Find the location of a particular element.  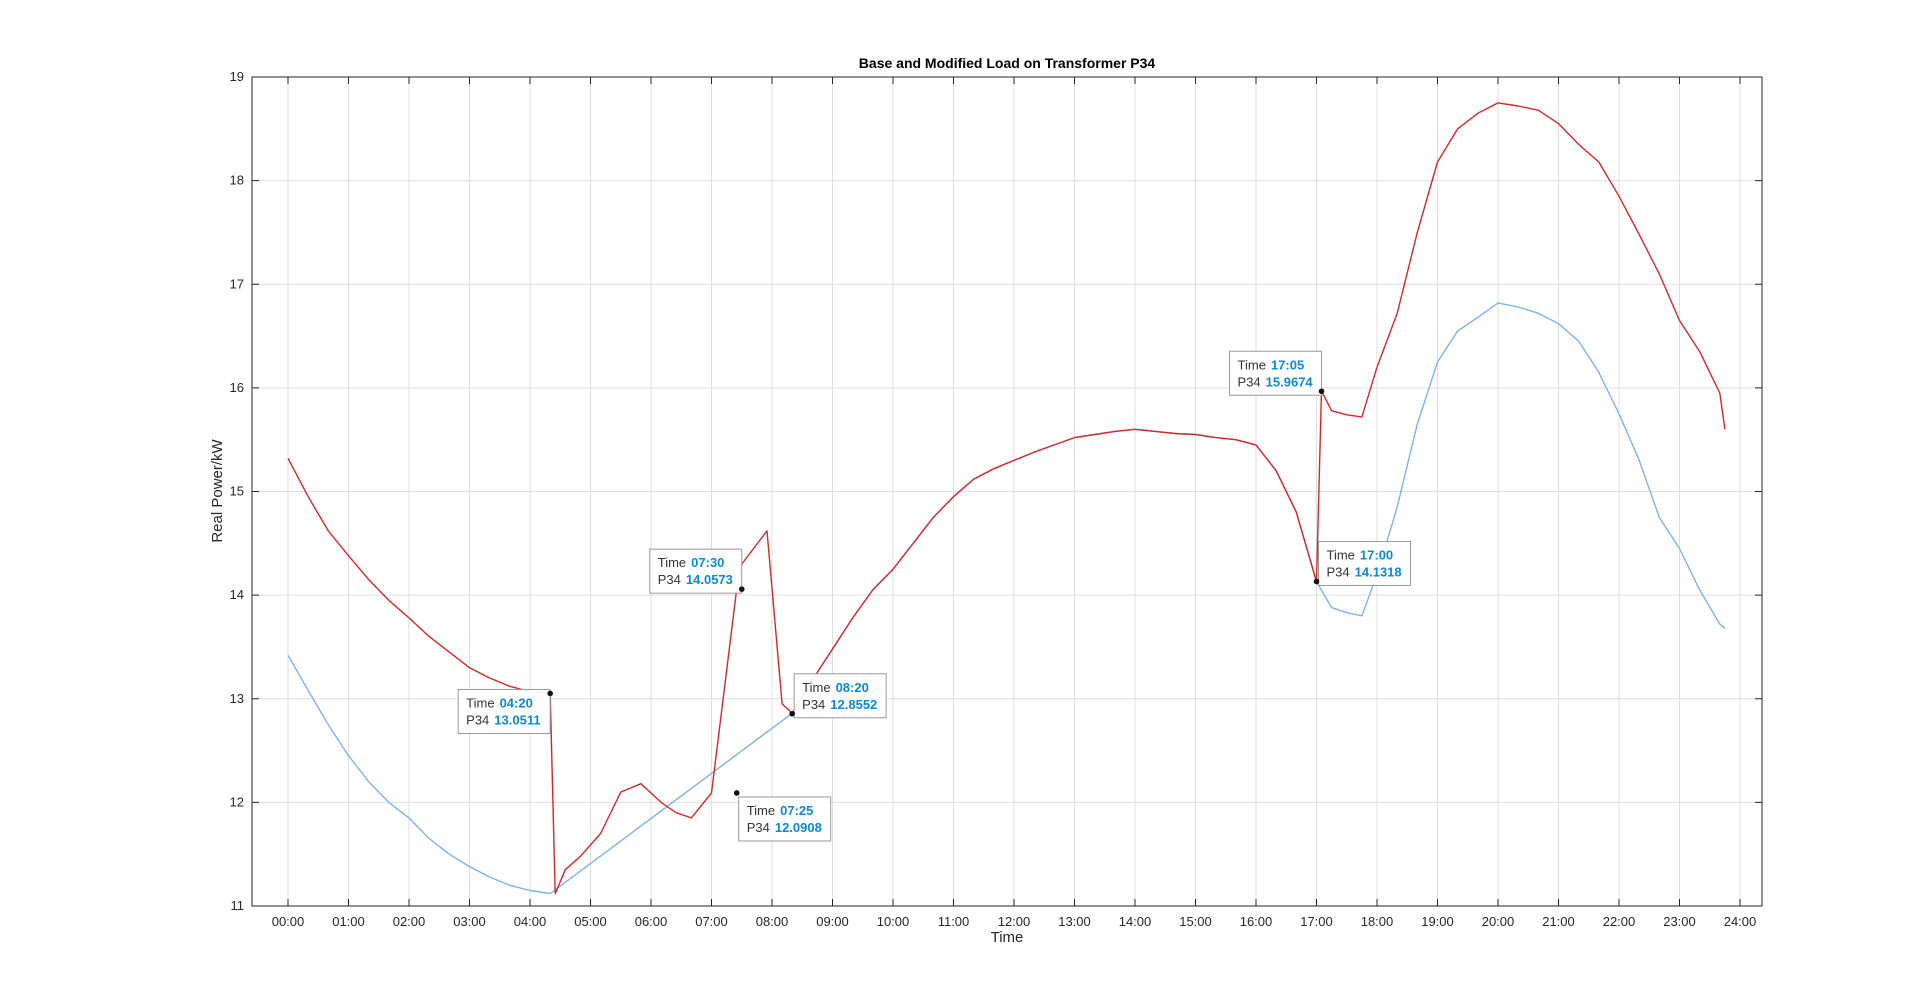

x-tick-label: 23:00 is located at coordinates (1679, 921).